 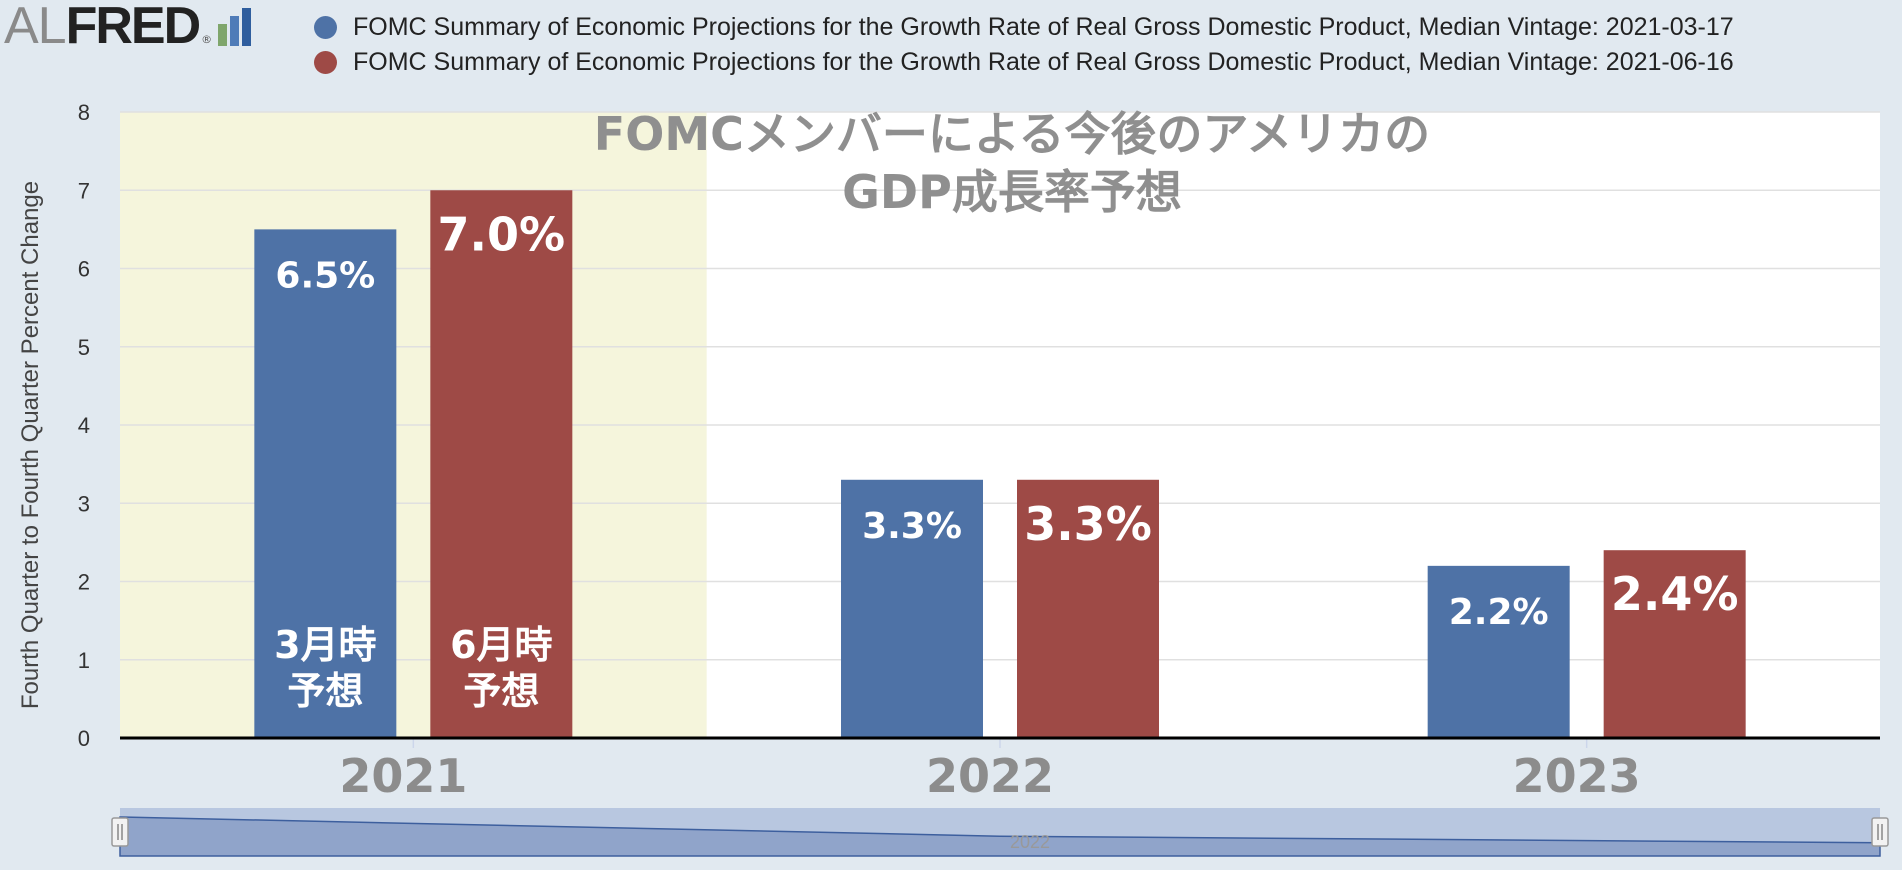 I want to click on y-tick-label: 4, so click(x=84, y=425).